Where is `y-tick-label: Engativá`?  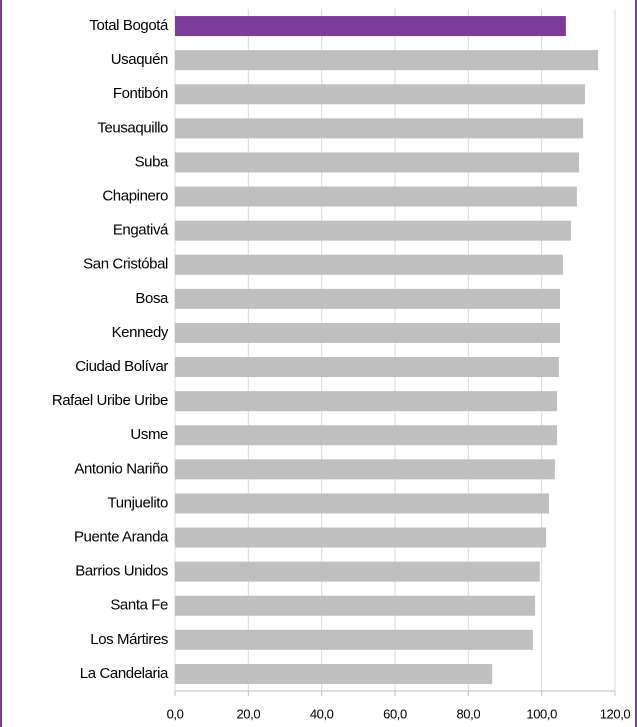 y-tick-label: Engativá is located at coordinates (141, 230).